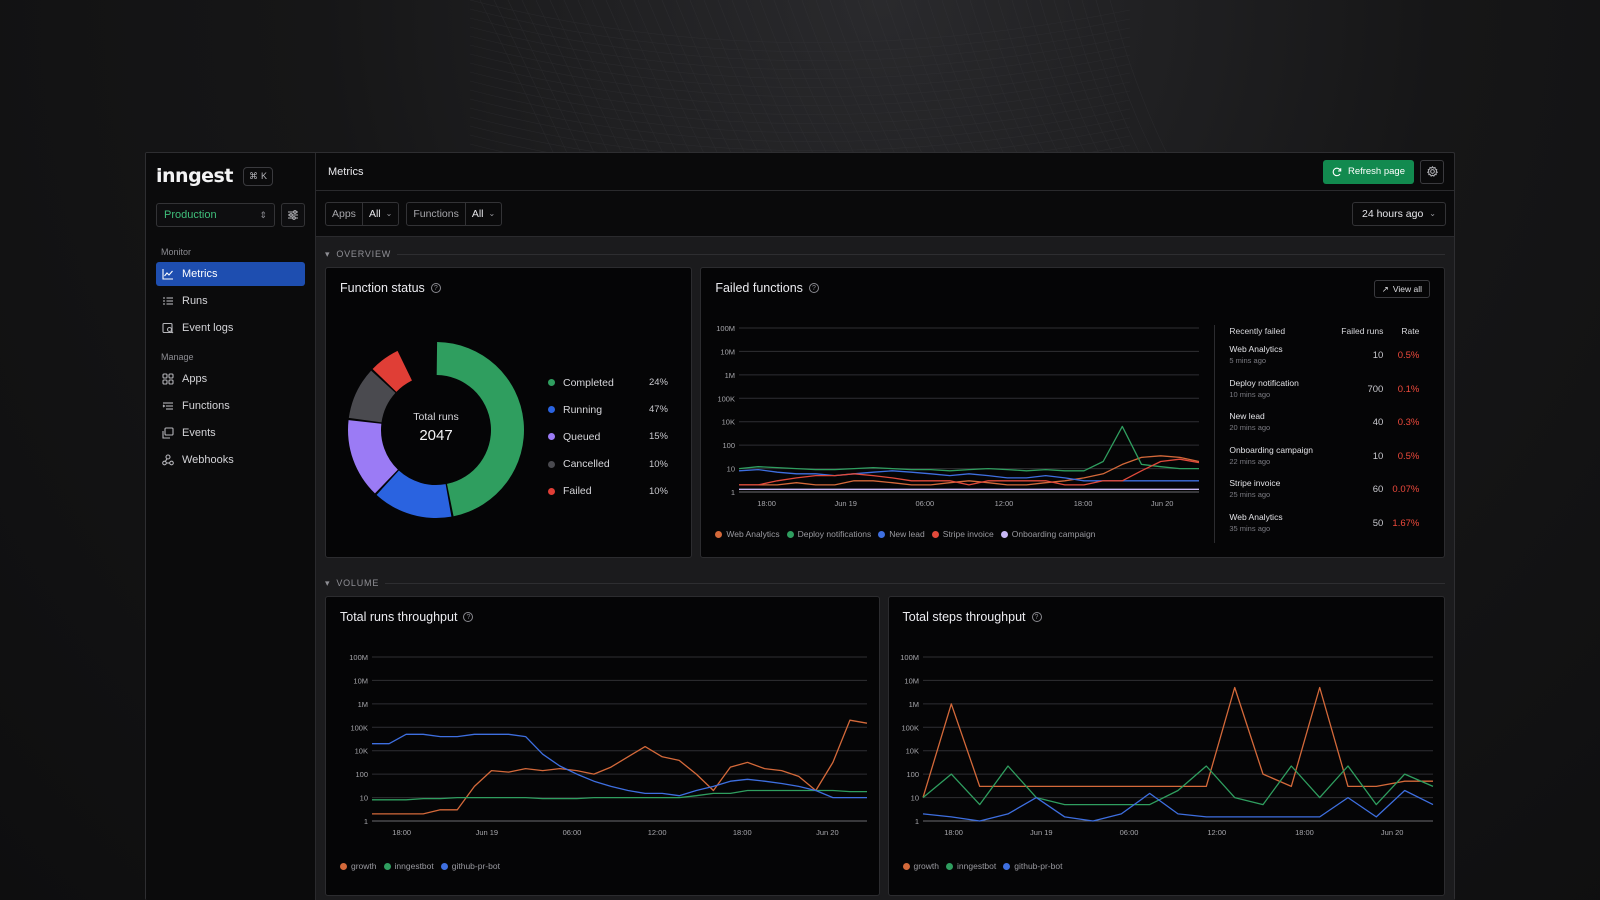 The image size is (1600, 900). I want to click on table-row: Deploy notification 10 mins ago 700 0.1%, so click(1324, 388).